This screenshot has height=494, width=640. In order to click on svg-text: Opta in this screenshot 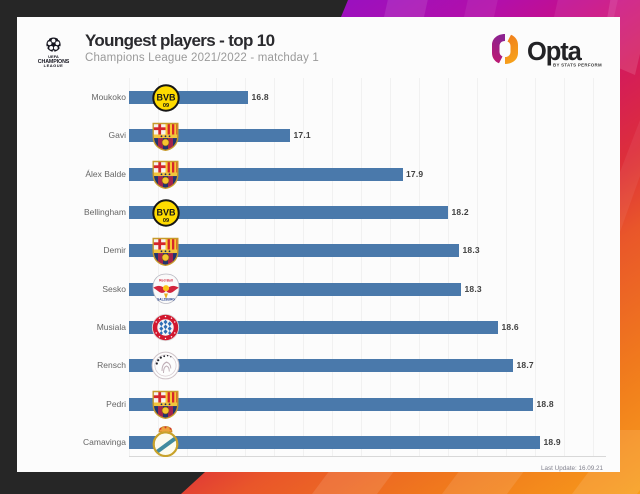, I will do `click(555, 52)`.